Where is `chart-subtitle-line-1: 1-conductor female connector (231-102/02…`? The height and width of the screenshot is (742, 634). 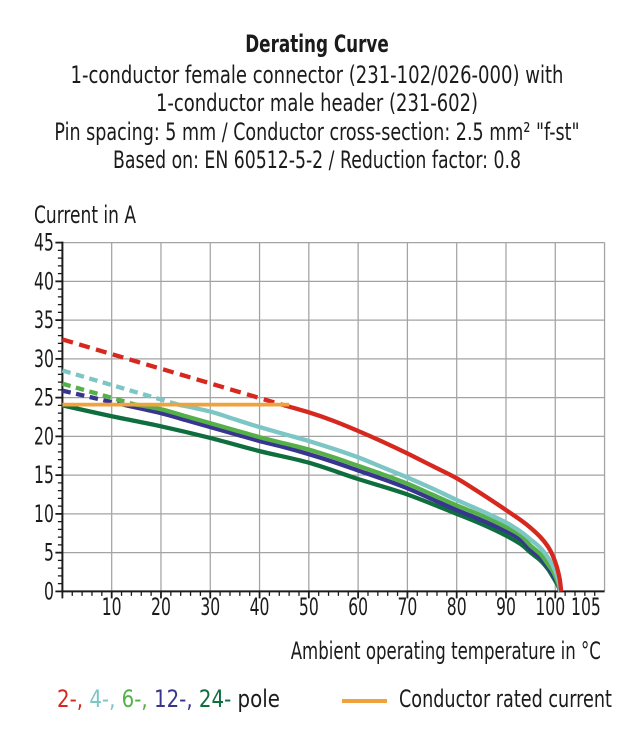 chart-subtitle-line-1: 1-conductor female connector (231-102/02… is located at coordinates (317, 74).